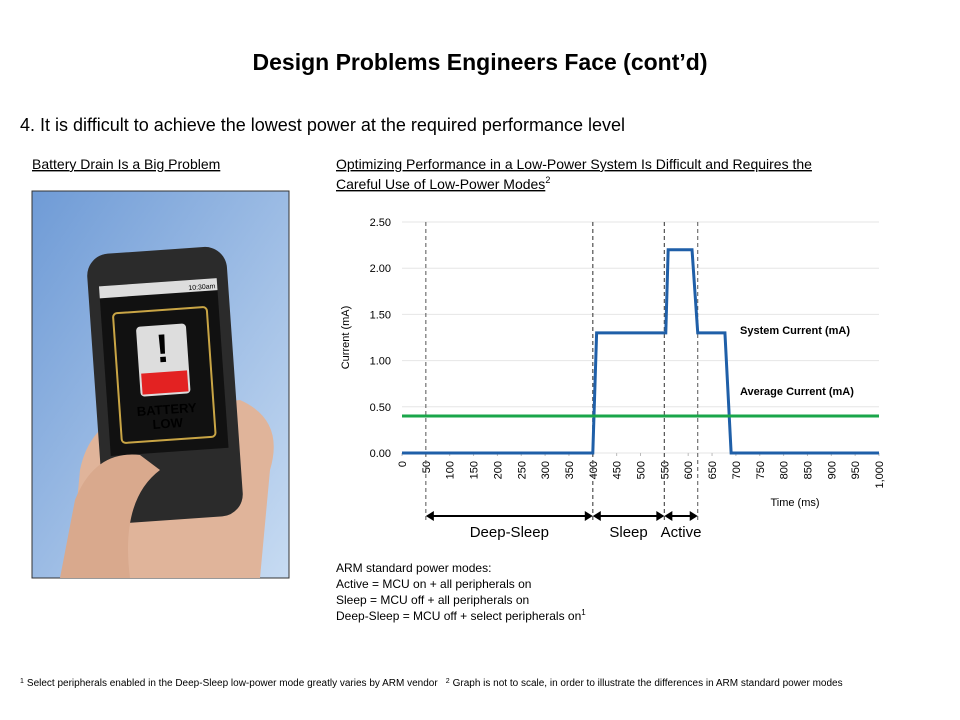 The height and width of the screenshot is (720, 960). I want to click on x-tick-label: 250, so click(522, 470).